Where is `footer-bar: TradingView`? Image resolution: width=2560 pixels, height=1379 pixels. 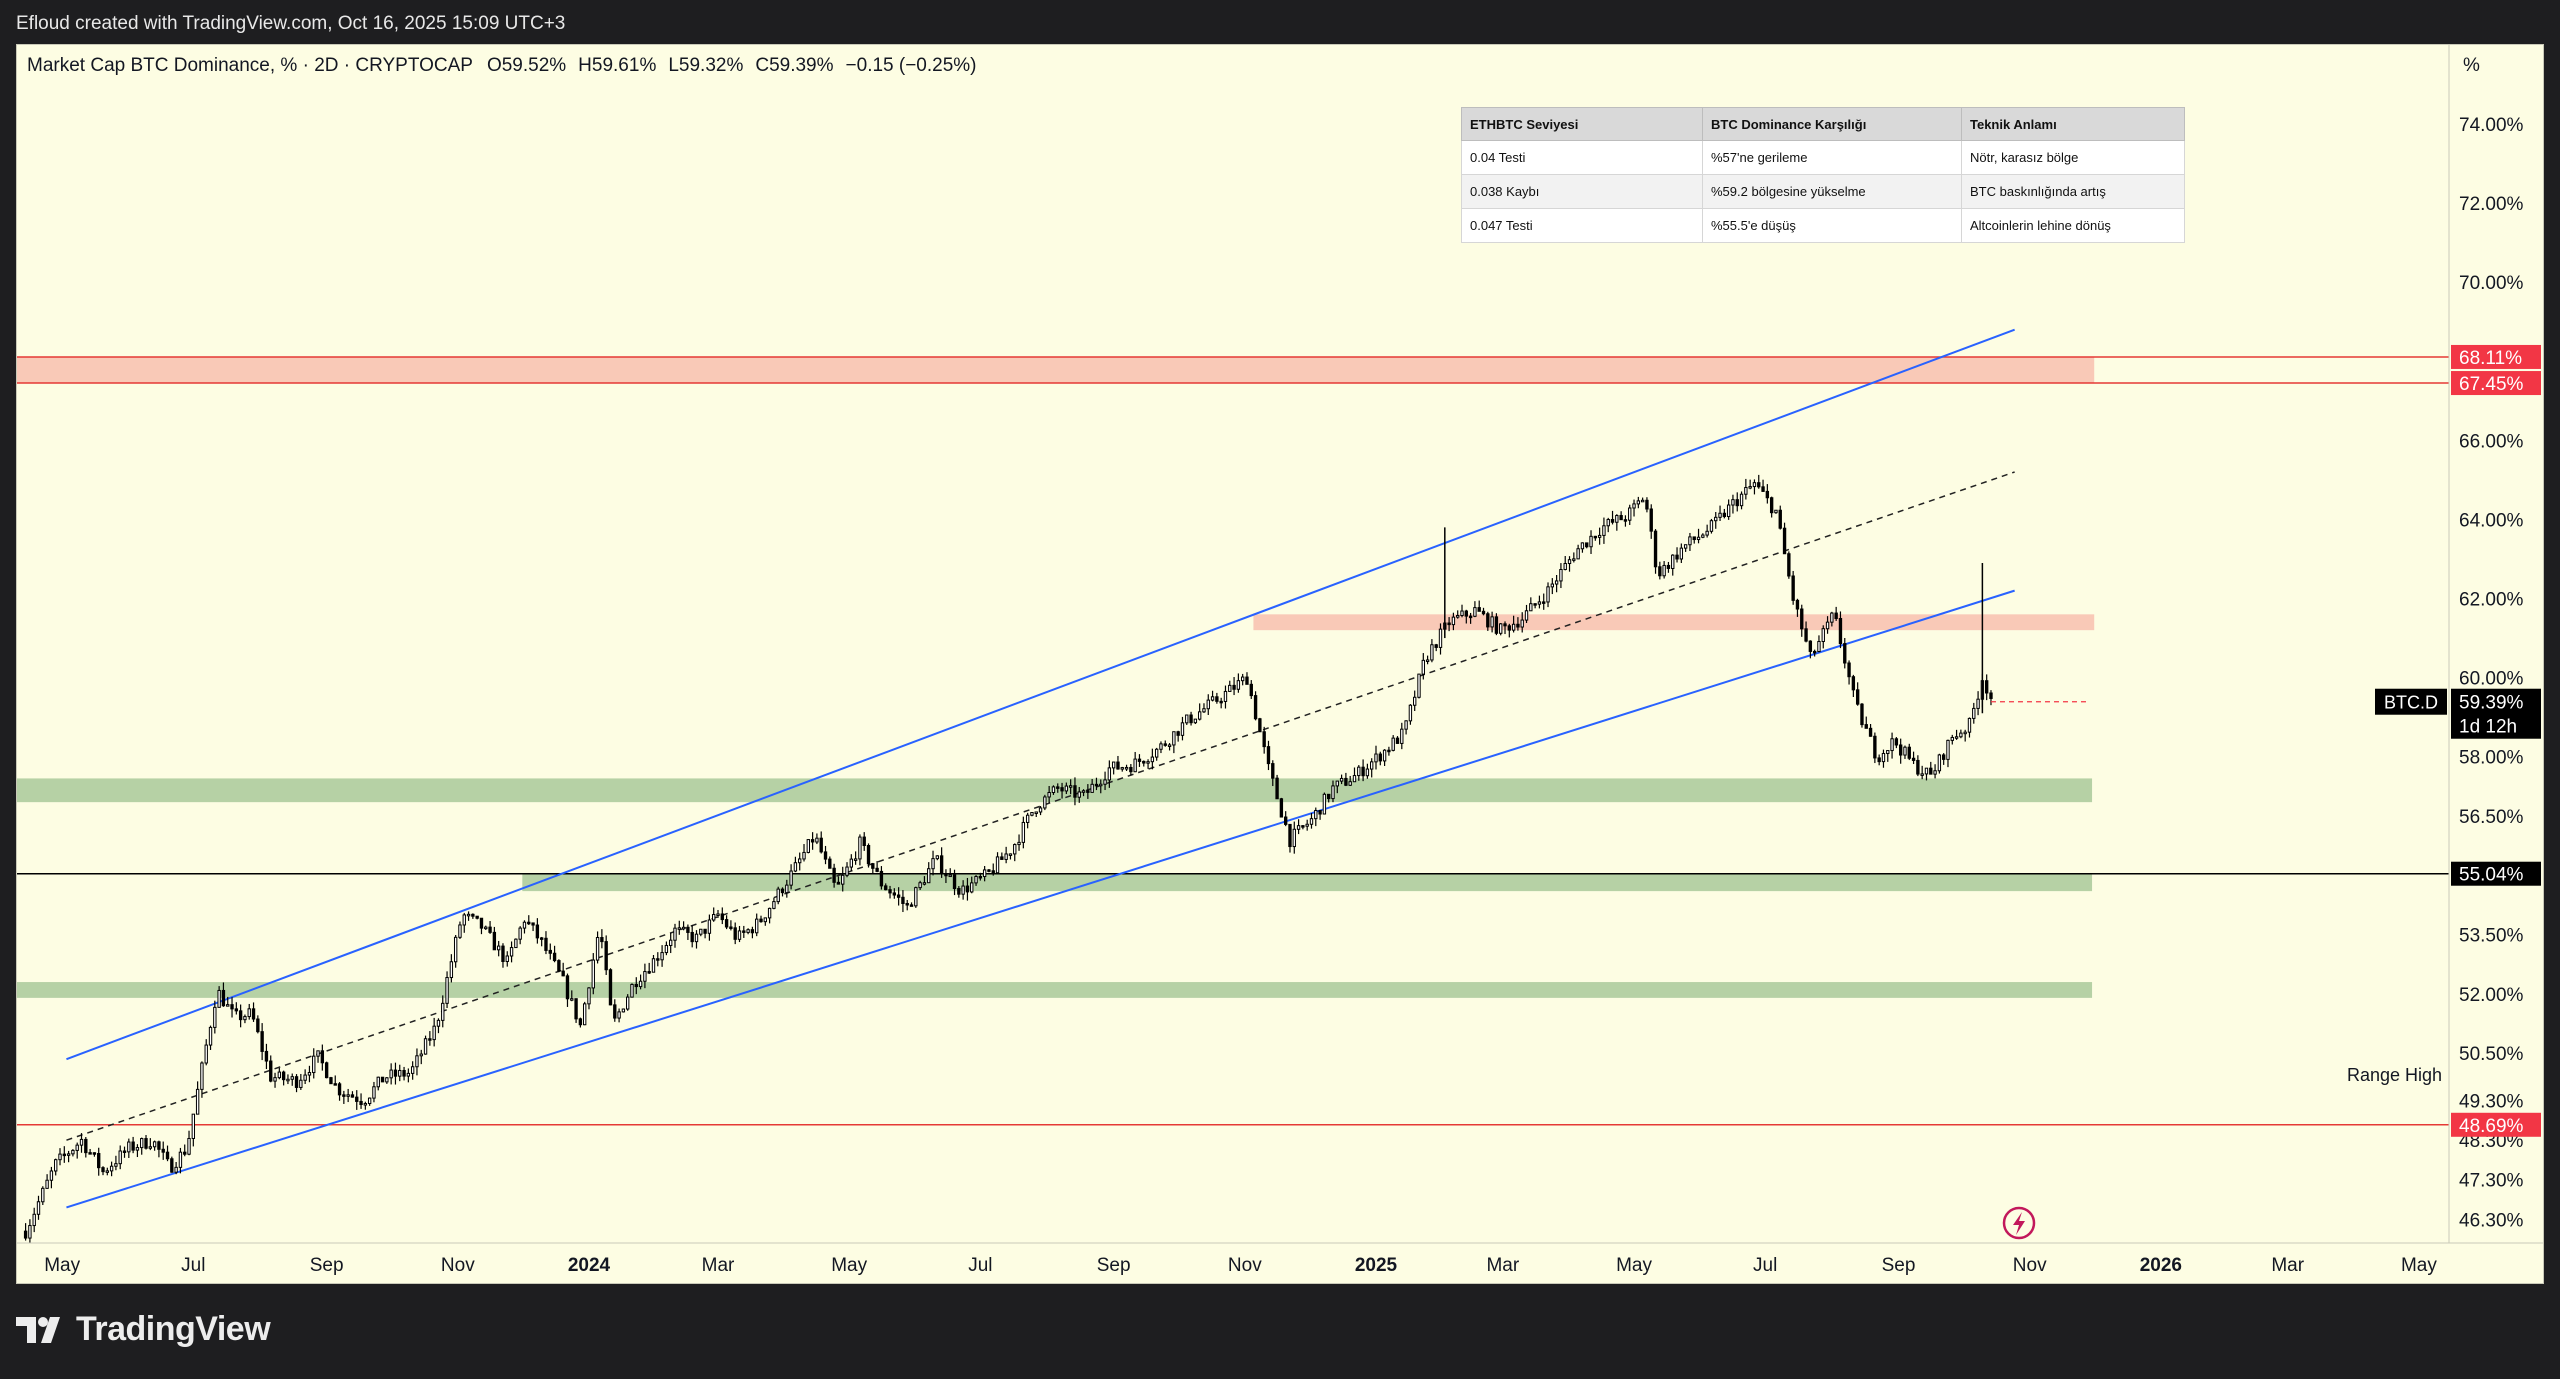 footer-bar: TradingView is located at coordinates (1280, 1331).